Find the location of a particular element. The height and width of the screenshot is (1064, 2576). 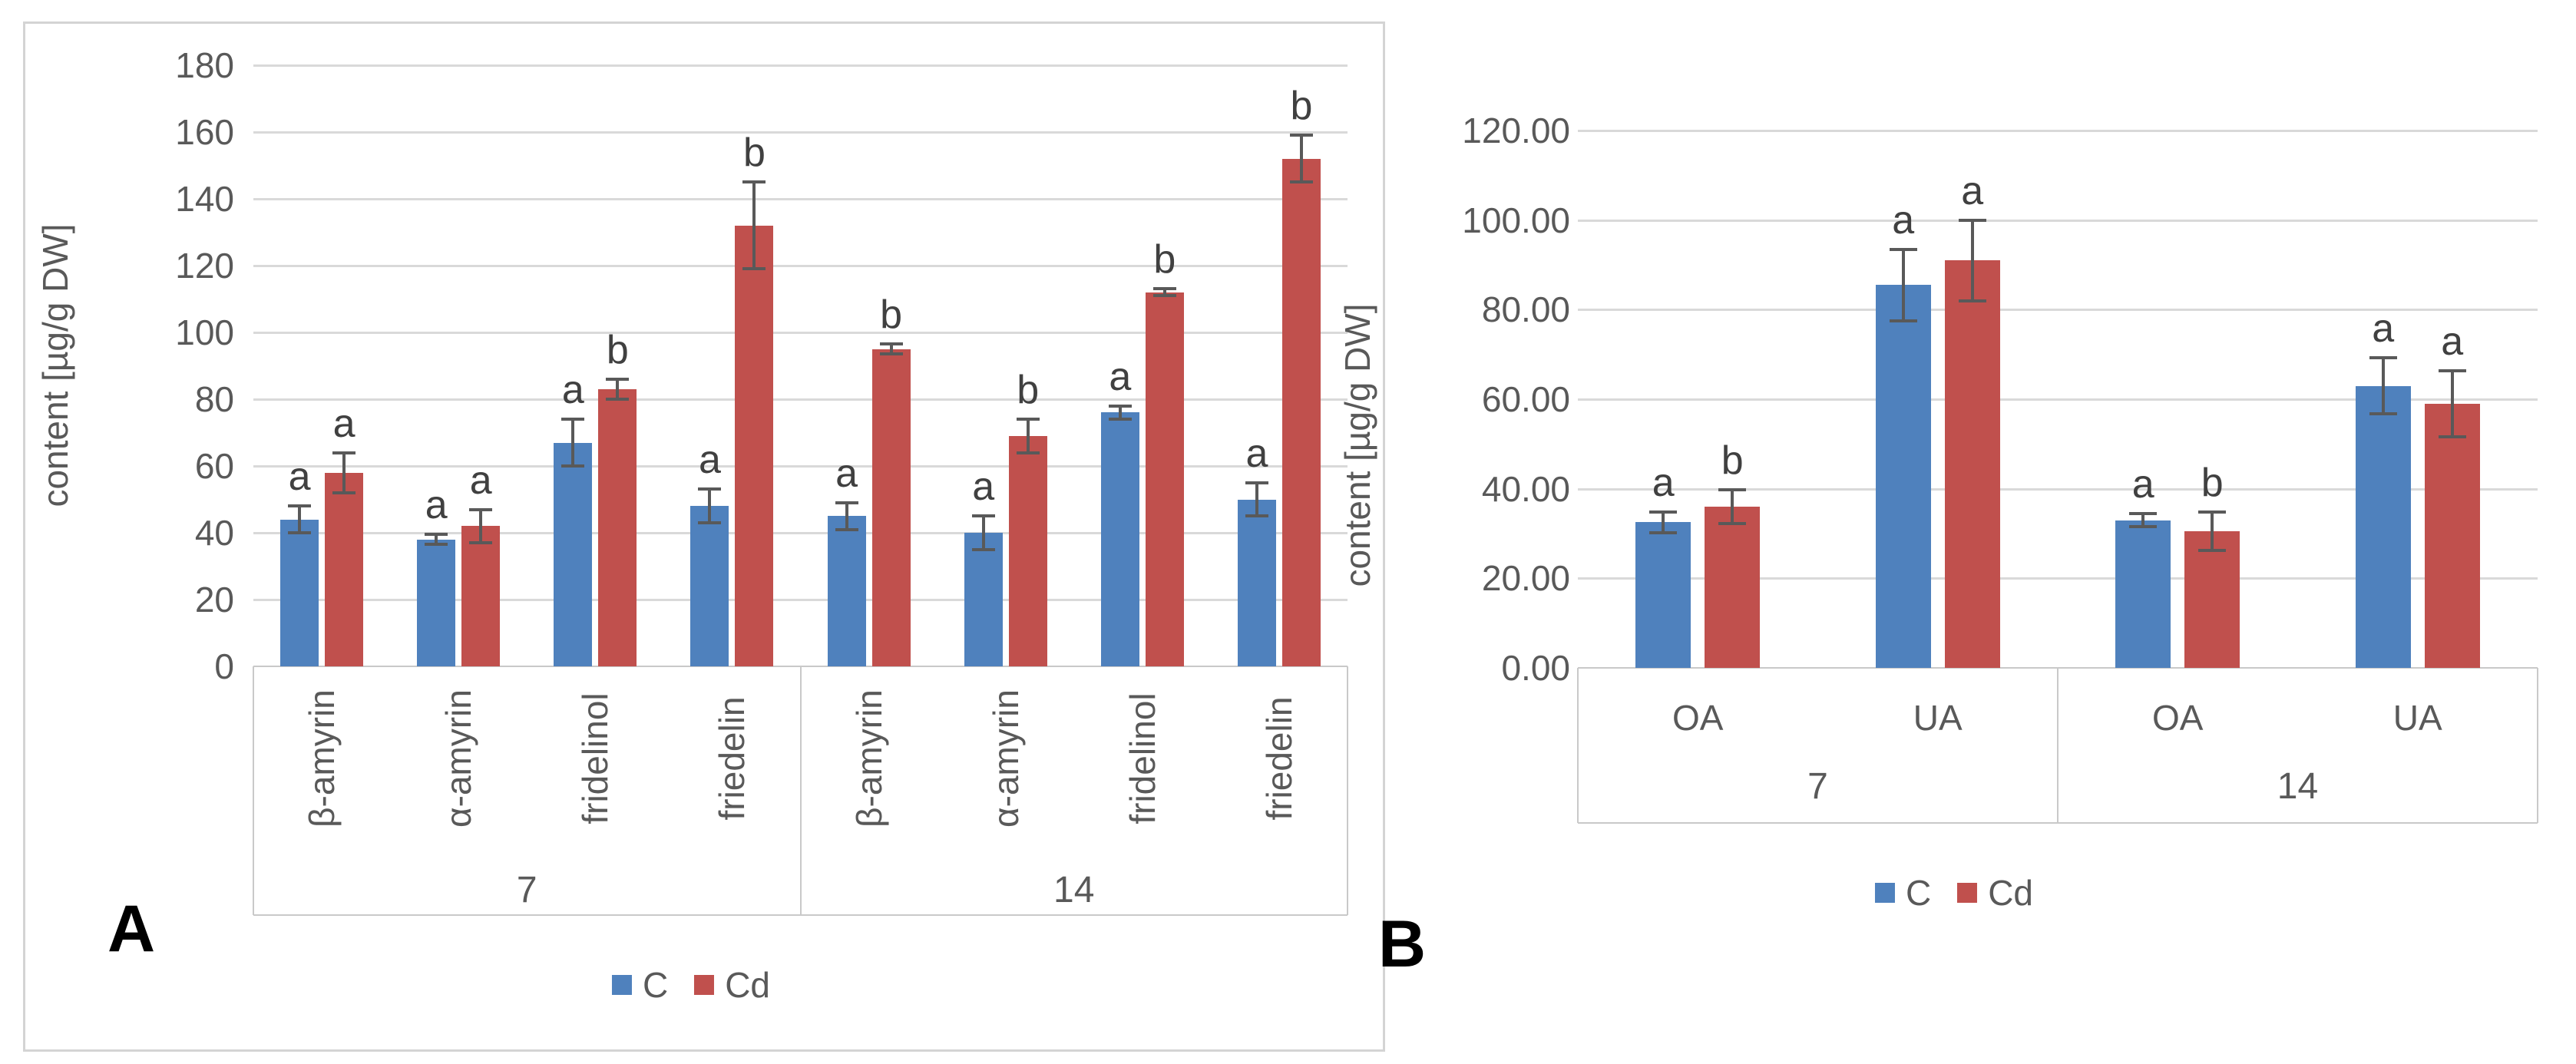

group-label: 14 is located at coordinates (2298, 786).